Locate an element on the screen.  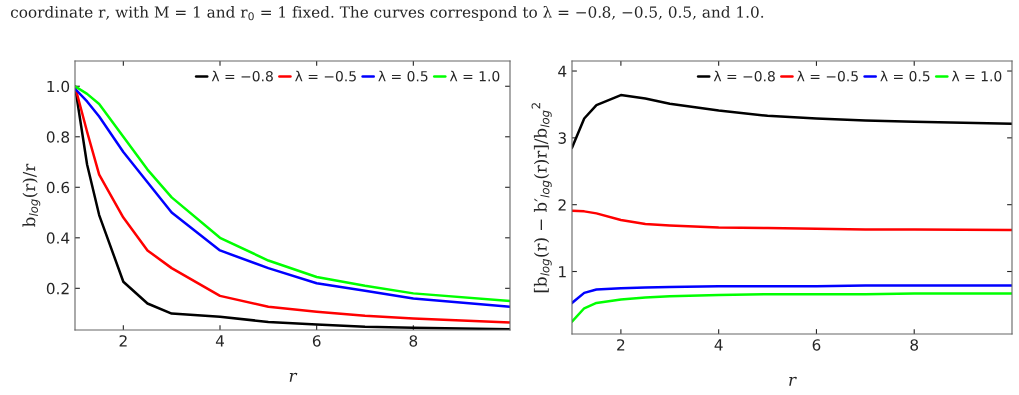
y-tick-label: 0.4 is located at coordinates (58, 238).